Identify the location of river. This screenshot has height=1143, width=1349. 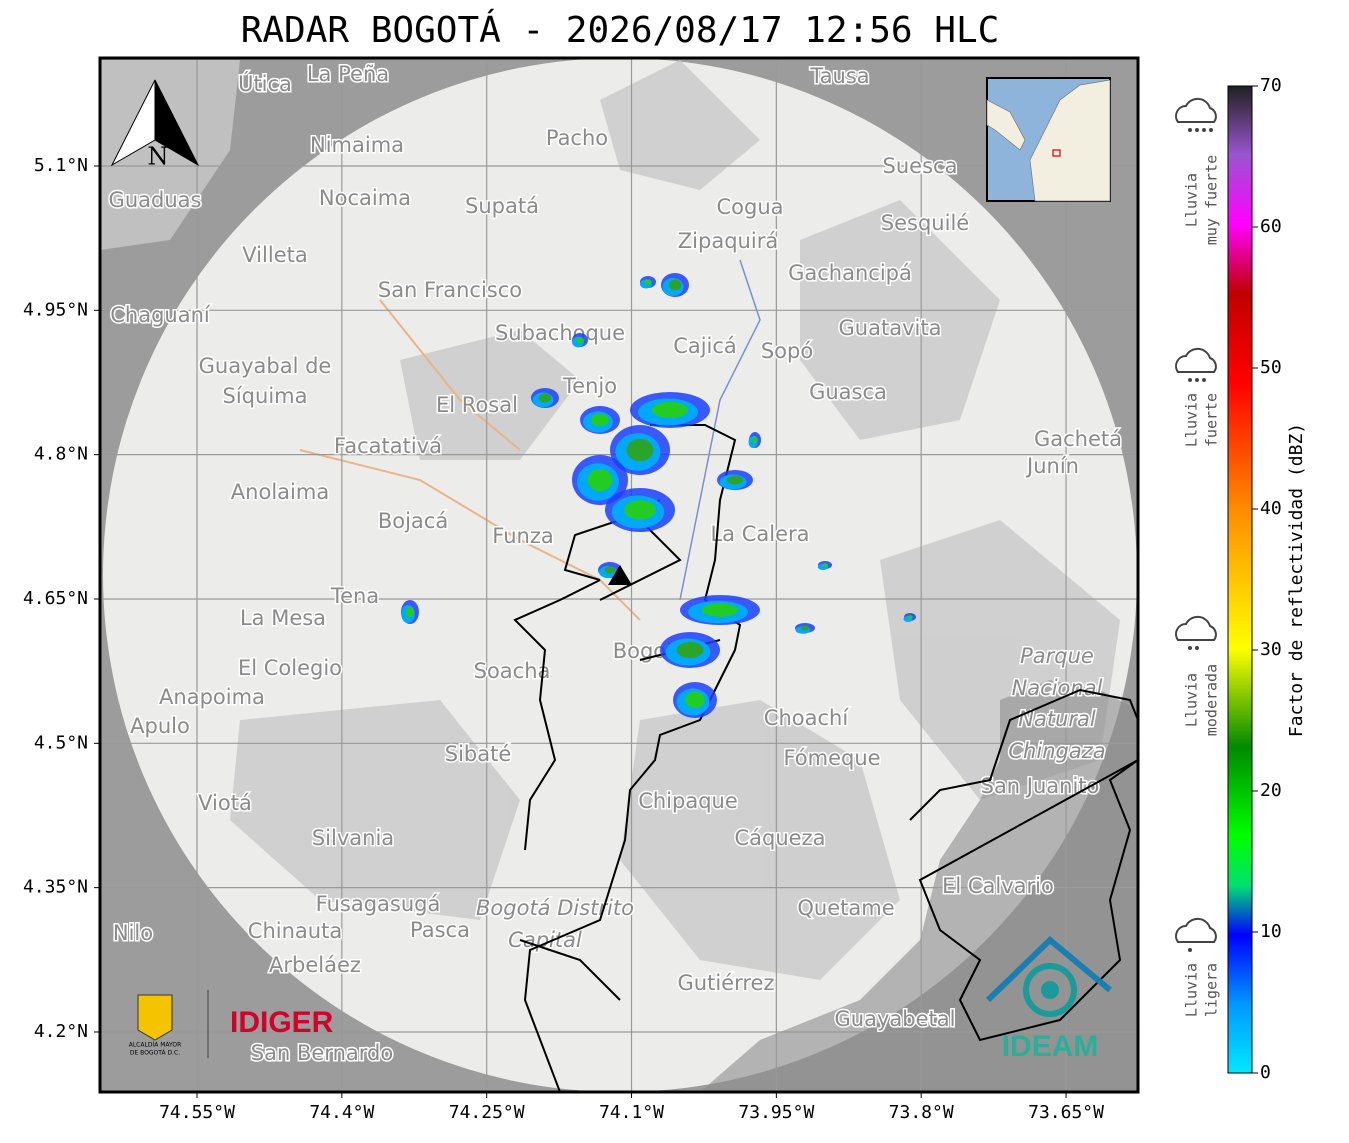
(720, 430).